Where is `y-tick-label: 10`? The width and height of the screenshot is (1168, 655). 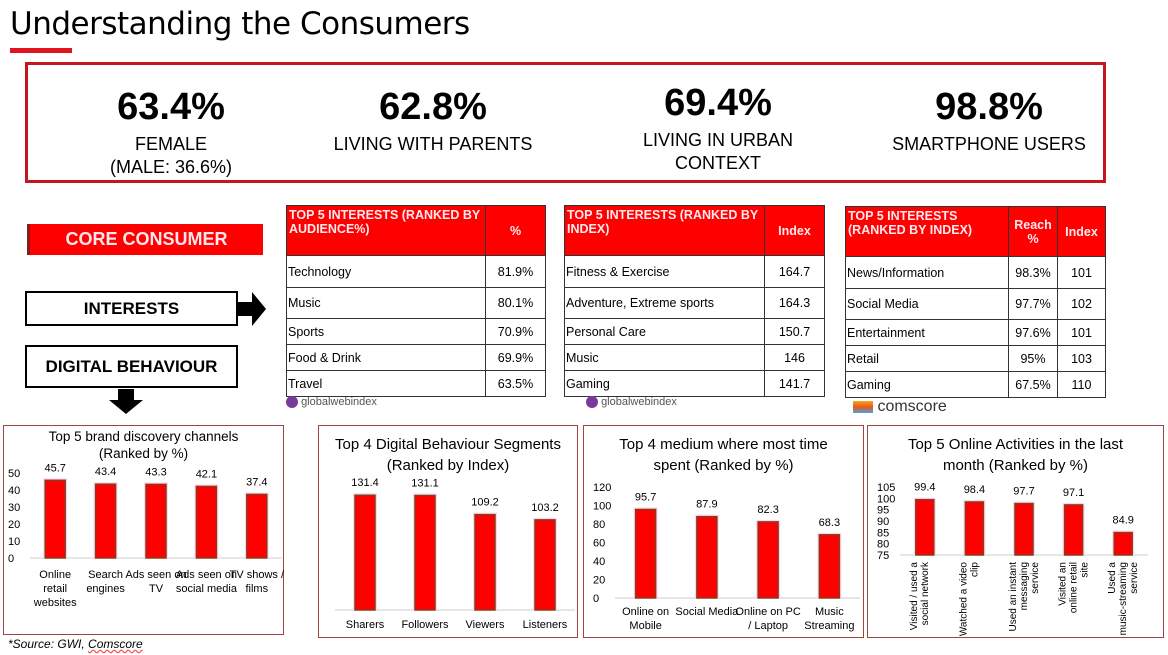
y-tick-label: 10 is located at coordinates (14, 542).